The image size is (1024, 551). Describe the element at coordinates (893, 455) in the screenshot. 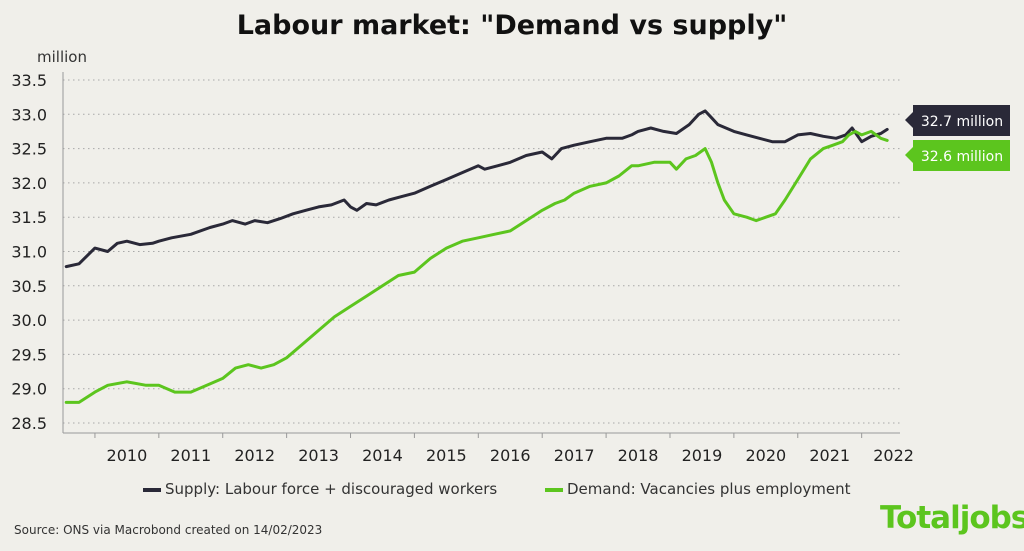

I see `x-tick-label-2022: 2022` at that location.